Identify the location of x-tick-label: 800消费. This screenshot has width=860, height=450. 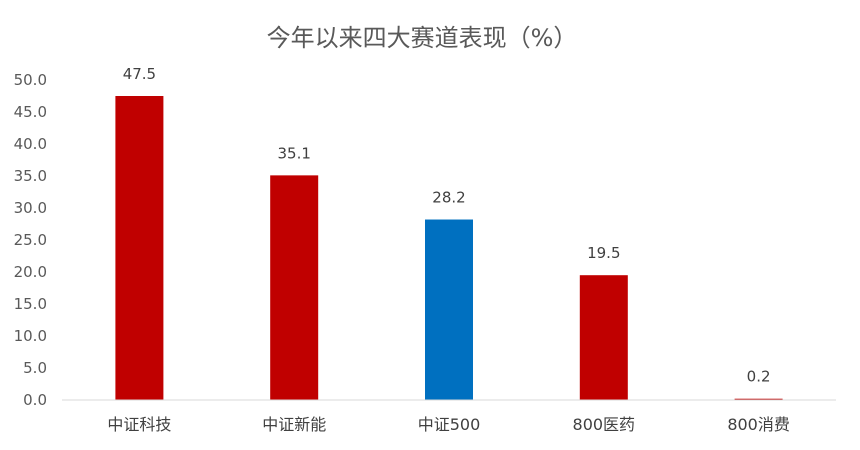
(758, 424).